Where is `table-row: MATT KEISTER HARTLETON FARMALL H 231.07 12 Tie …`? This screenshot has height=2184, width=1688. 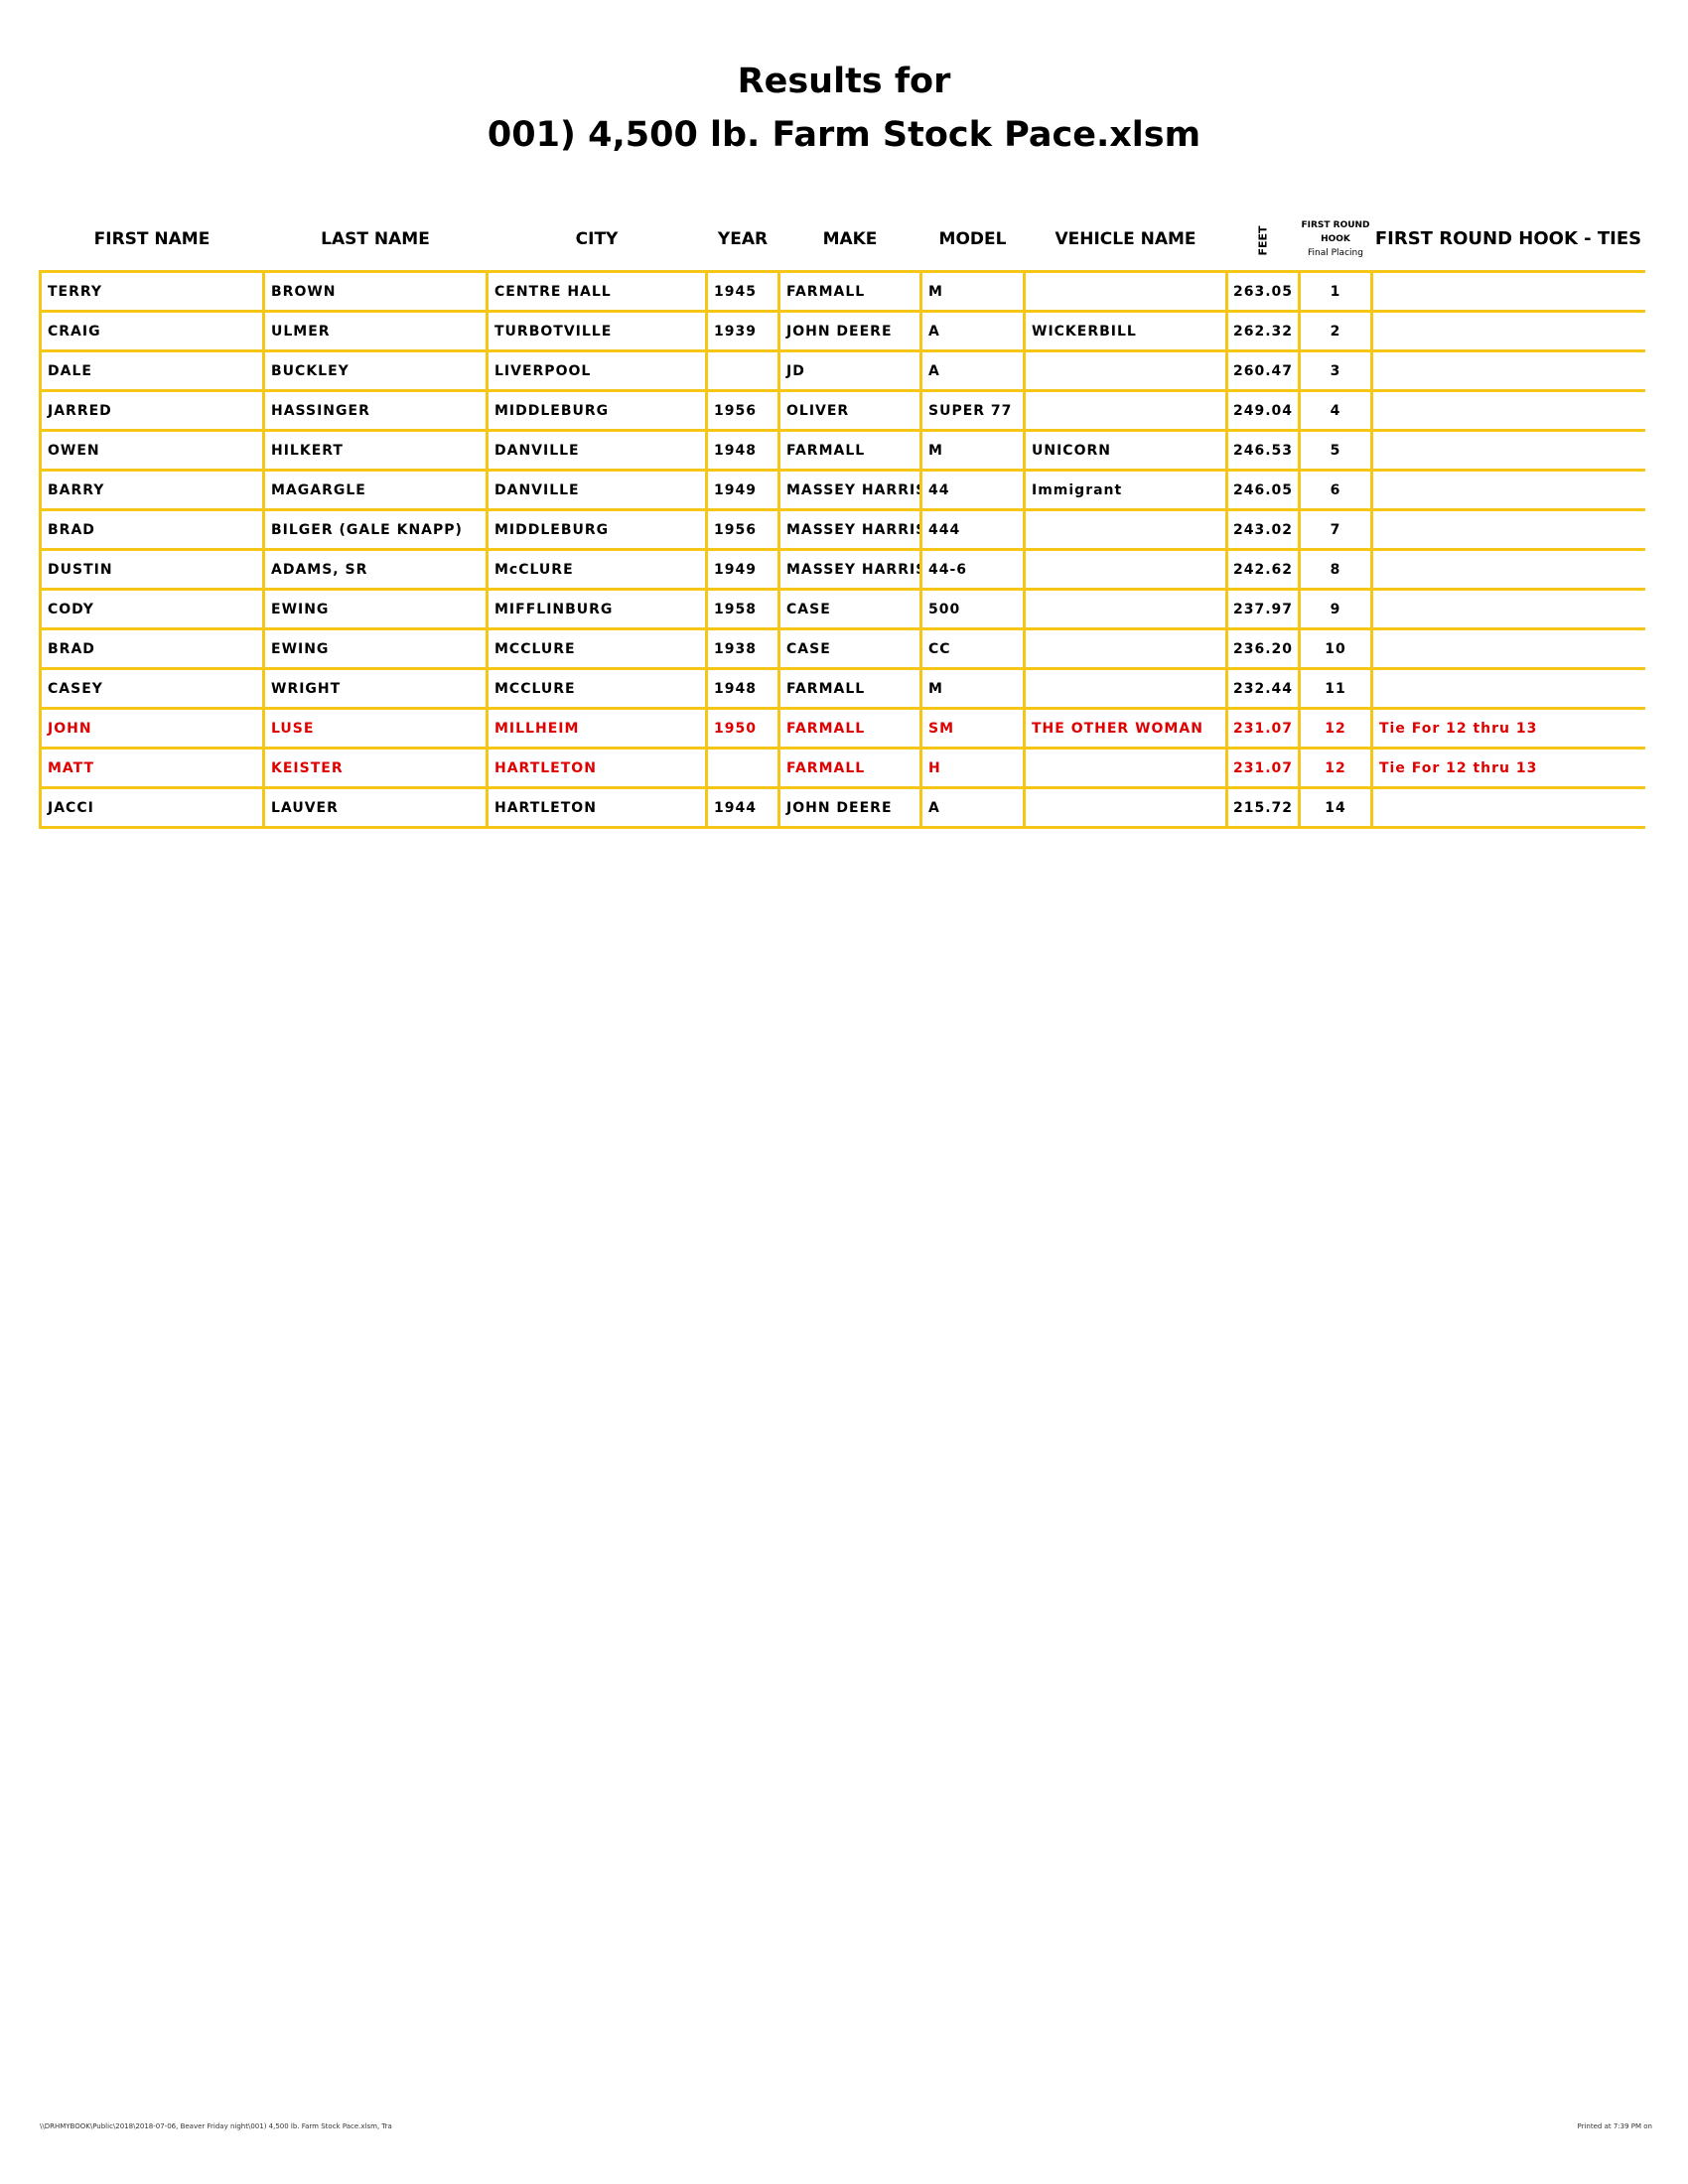
table-row: MATT KEISTER HARTLETON FARMALL H 231.07 12 Tie … is located at coordinates (842, 768).